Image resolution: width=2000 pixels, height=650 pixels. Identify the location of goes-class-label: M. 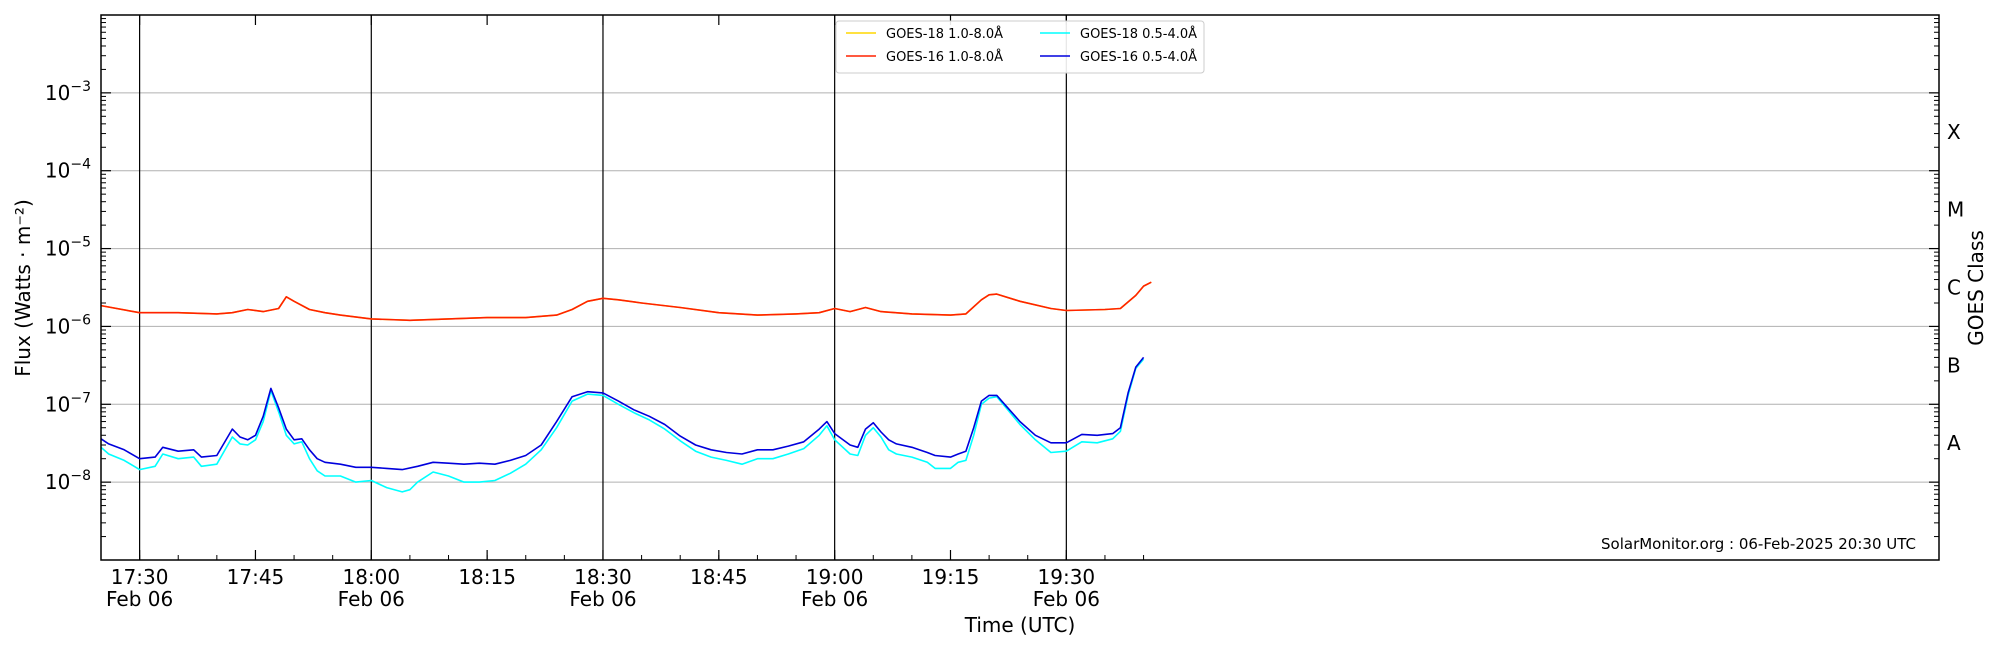
(1955, 210).